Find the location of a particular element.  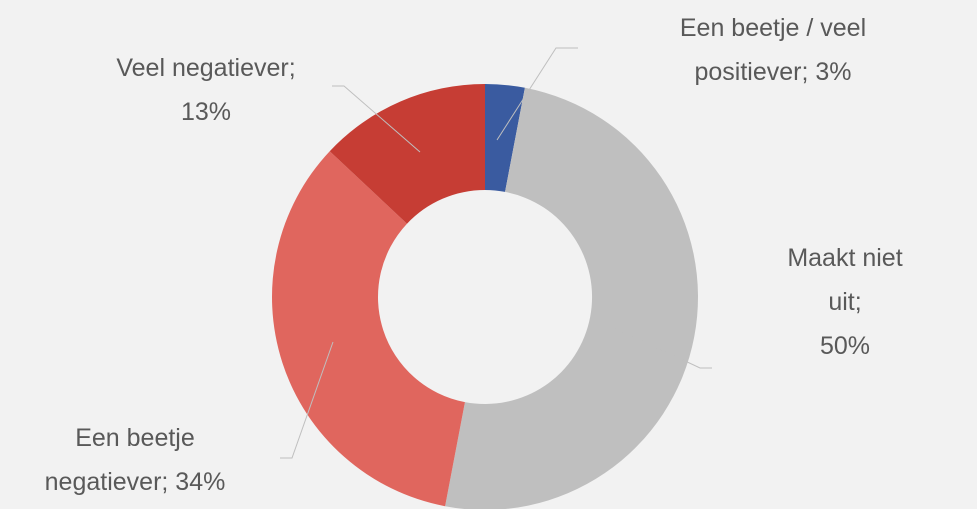

data-label: Een beetje / veel positiever; 3% is located at coordinates (773, 50).